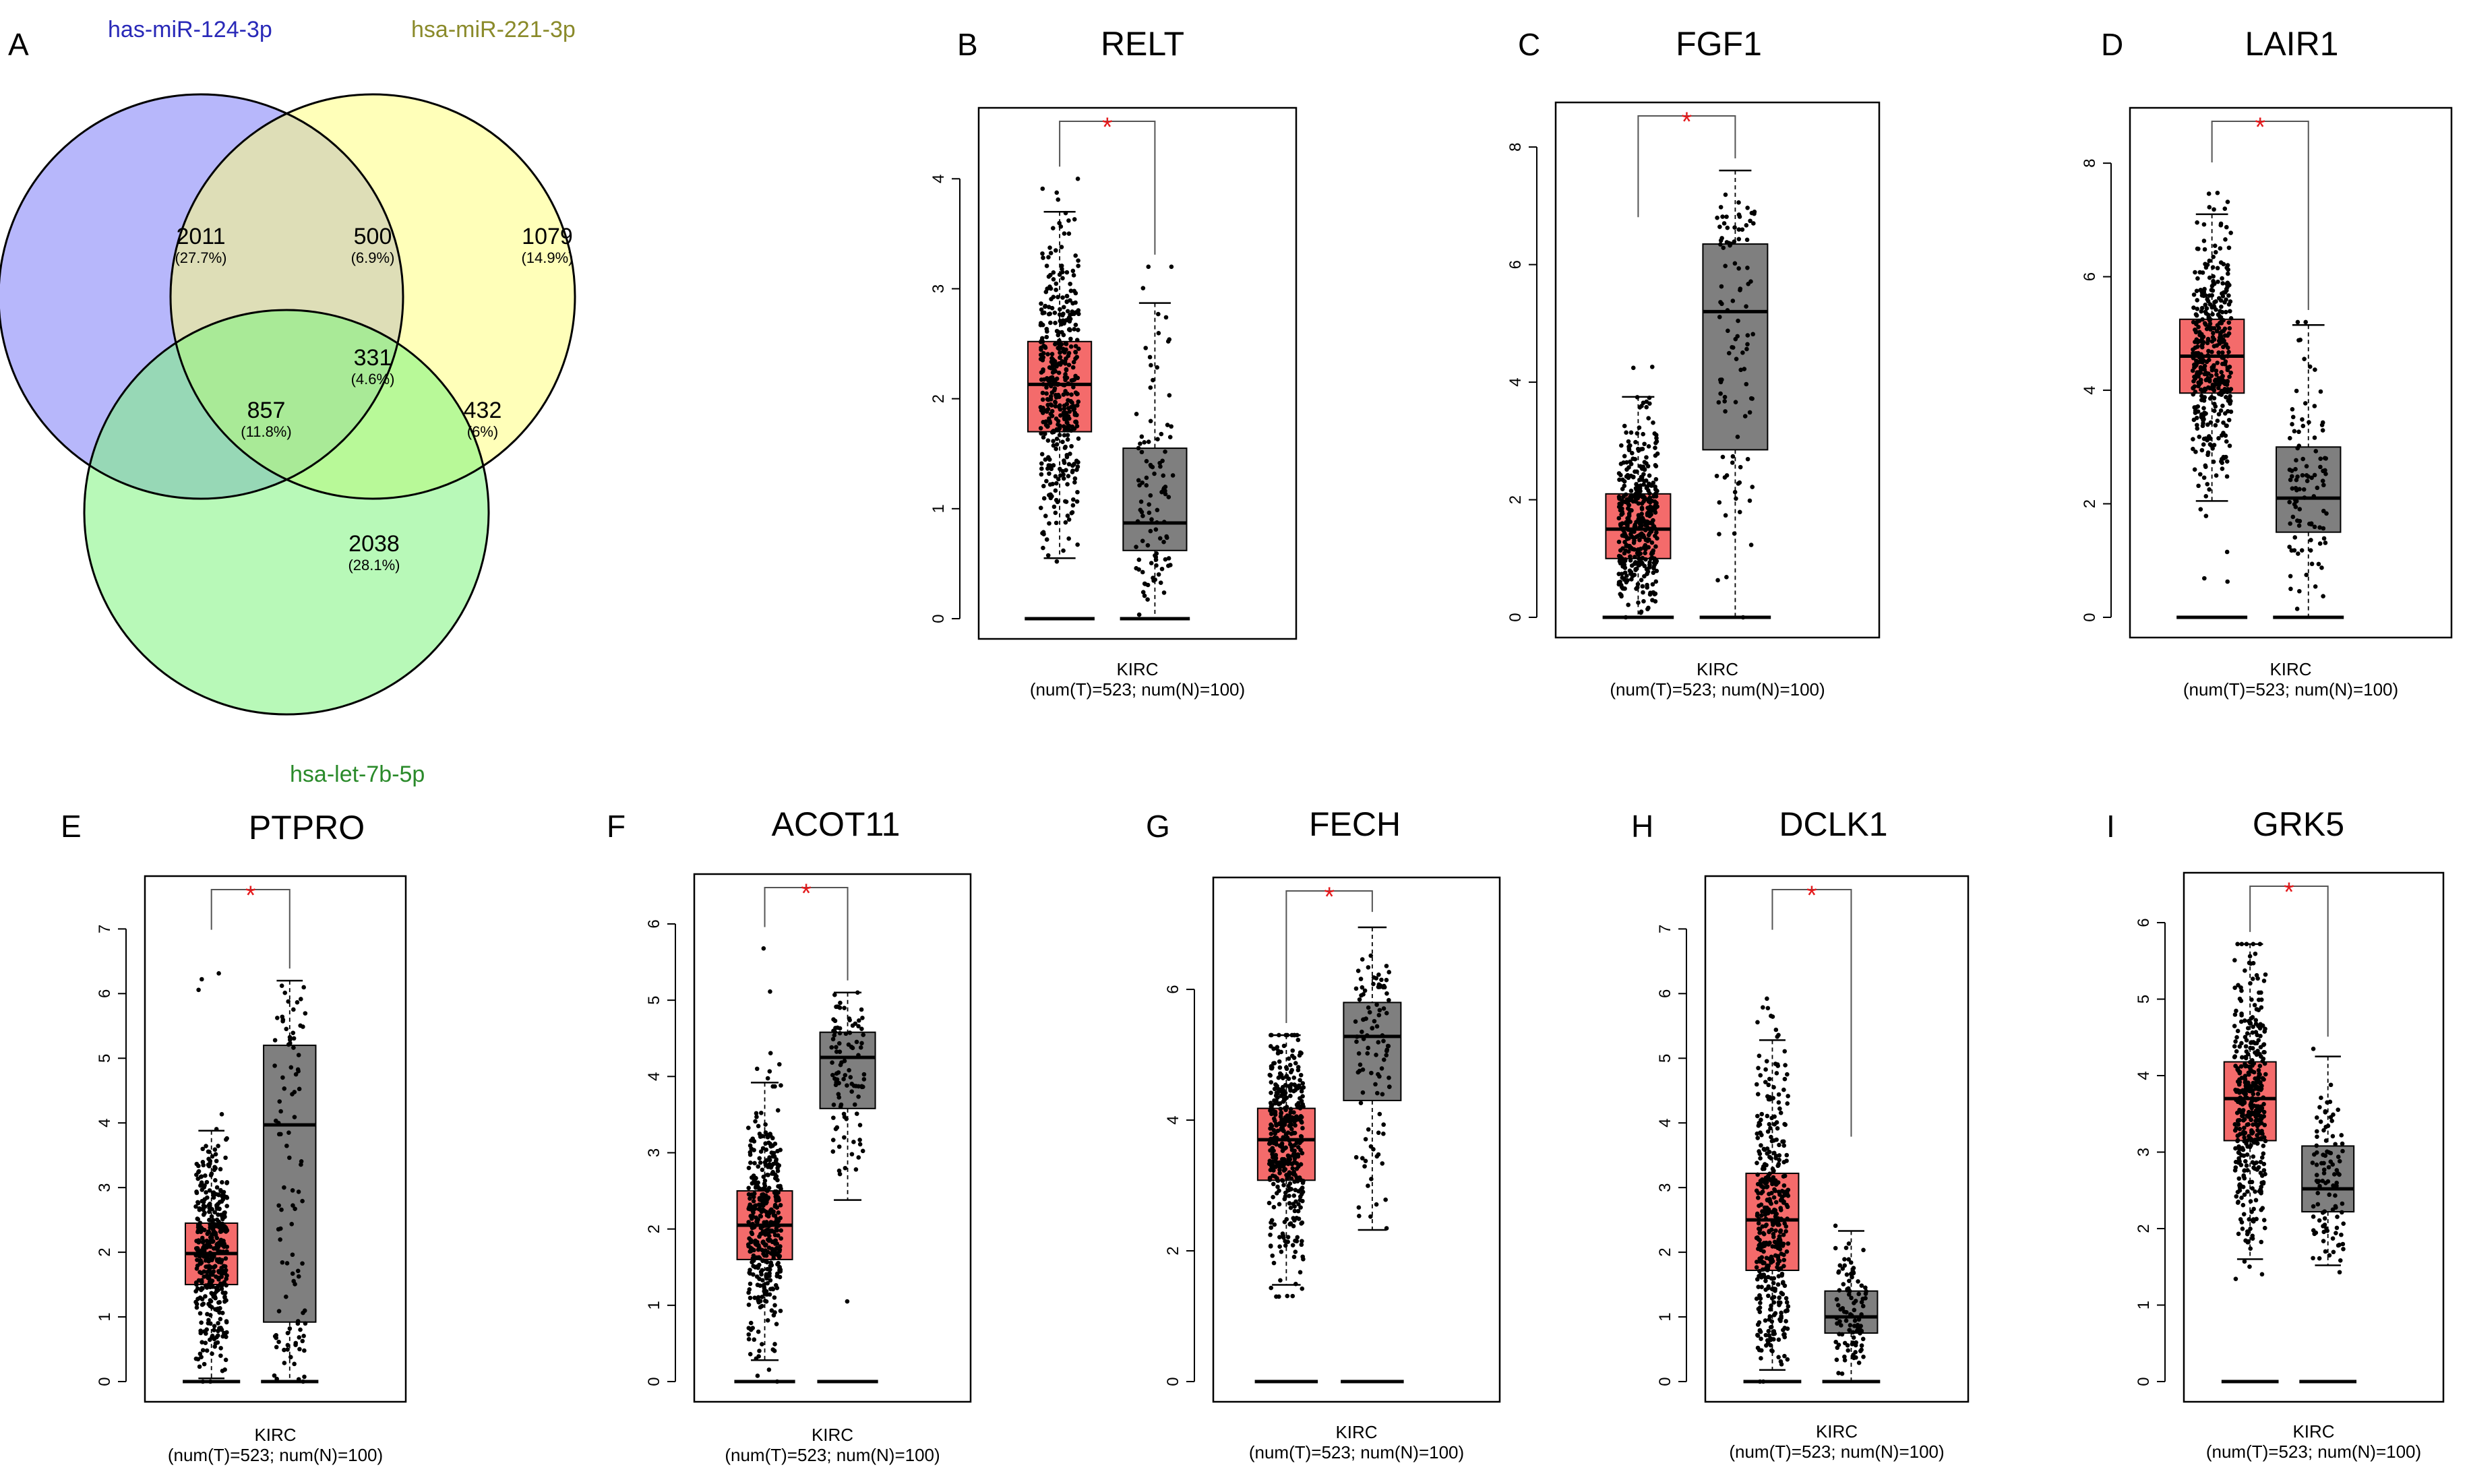 This screenshot has height=1484, width=2469. I want to click on y-tick-label: 4, so click(1173, 1119).